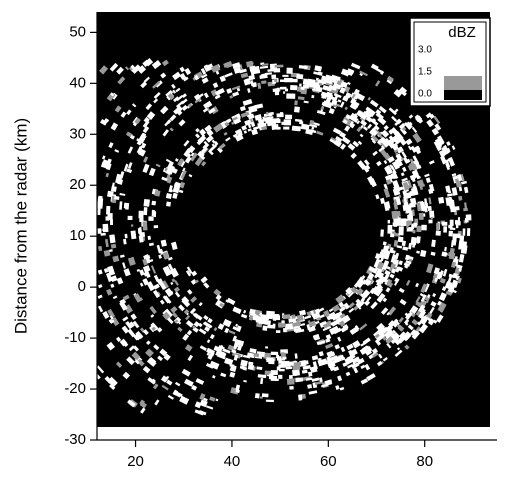  I want to click on x-tick-label: 40, so click(232, 461).